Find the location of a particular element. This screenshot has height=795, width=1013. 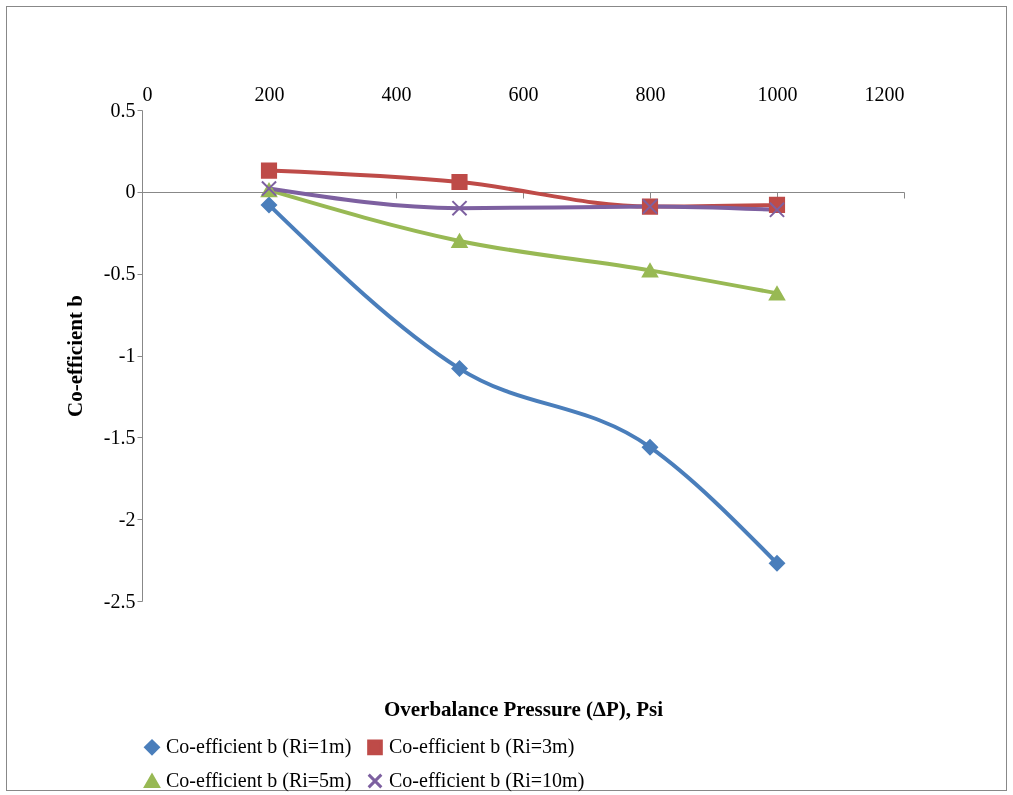

y-tick-label: 0.5 is located at coordinates (123, 109).